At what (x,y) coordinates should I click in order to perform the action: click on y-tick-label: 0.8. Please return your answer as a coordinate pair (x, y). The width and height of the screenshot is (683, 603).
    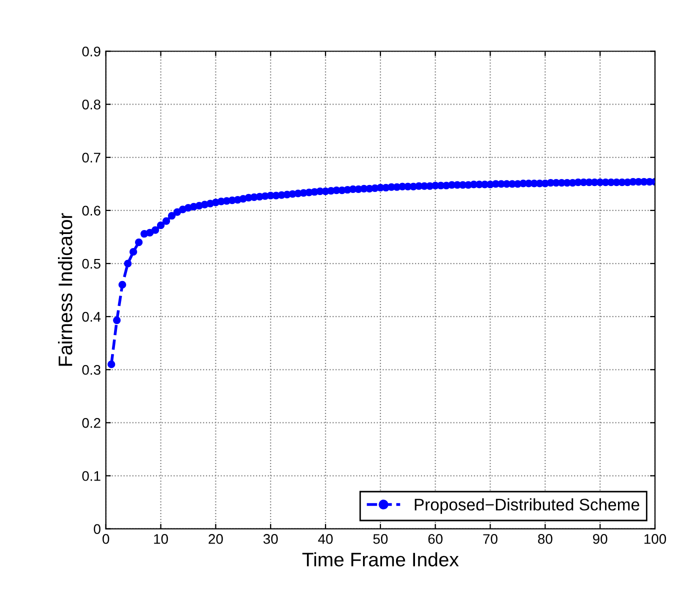
    Looking at the image, I should click on (91, 105).